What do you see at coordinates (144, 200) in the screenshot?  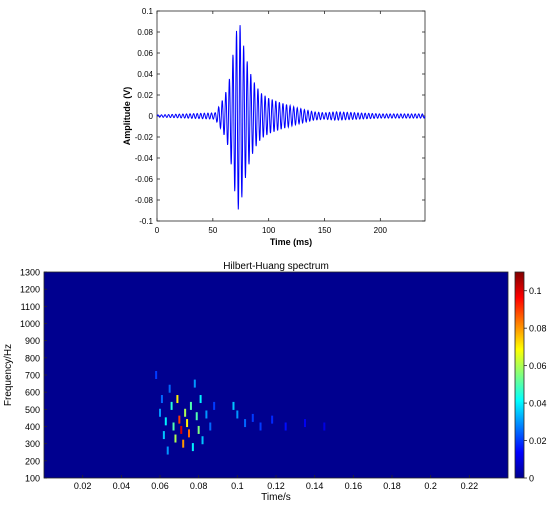 I see `waveform-y-tick-label: -0.08` at bounding box center [144, 200].